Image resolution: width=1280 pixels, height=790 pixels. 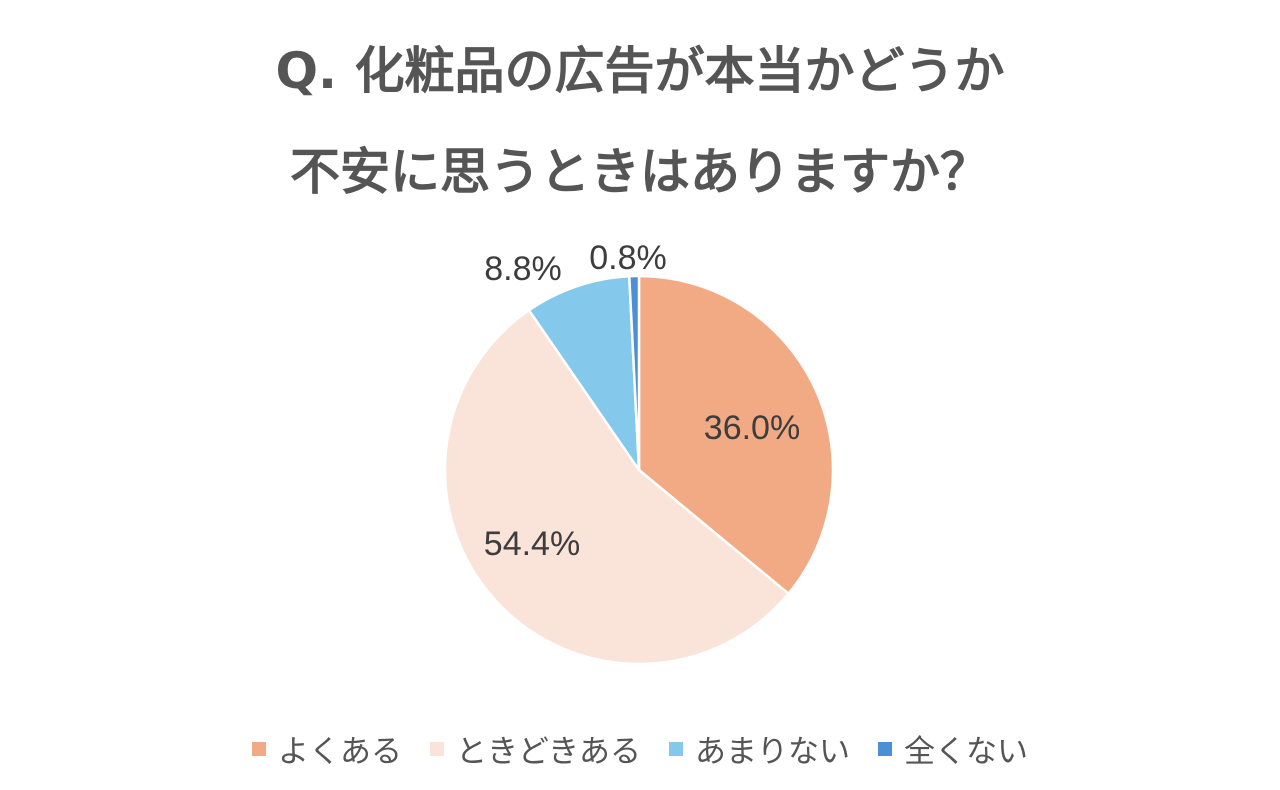 I want to click on legend-item-4: 全くない, so click(x=953, y=748).